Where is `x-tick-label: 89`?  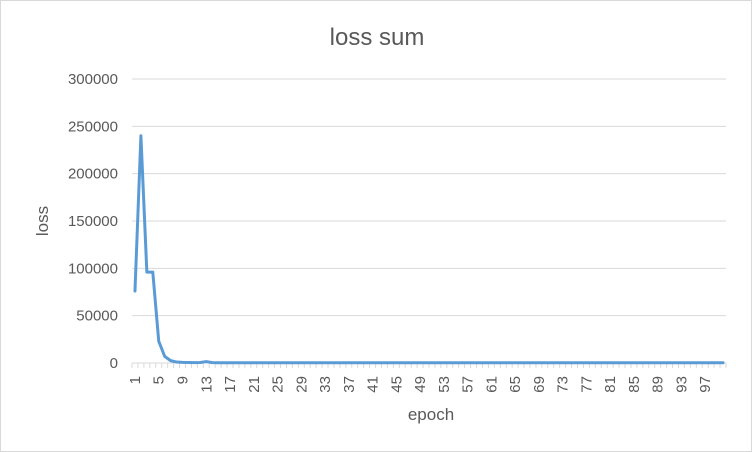
x-tick-label: 89 is located at coordinates (658, 384).